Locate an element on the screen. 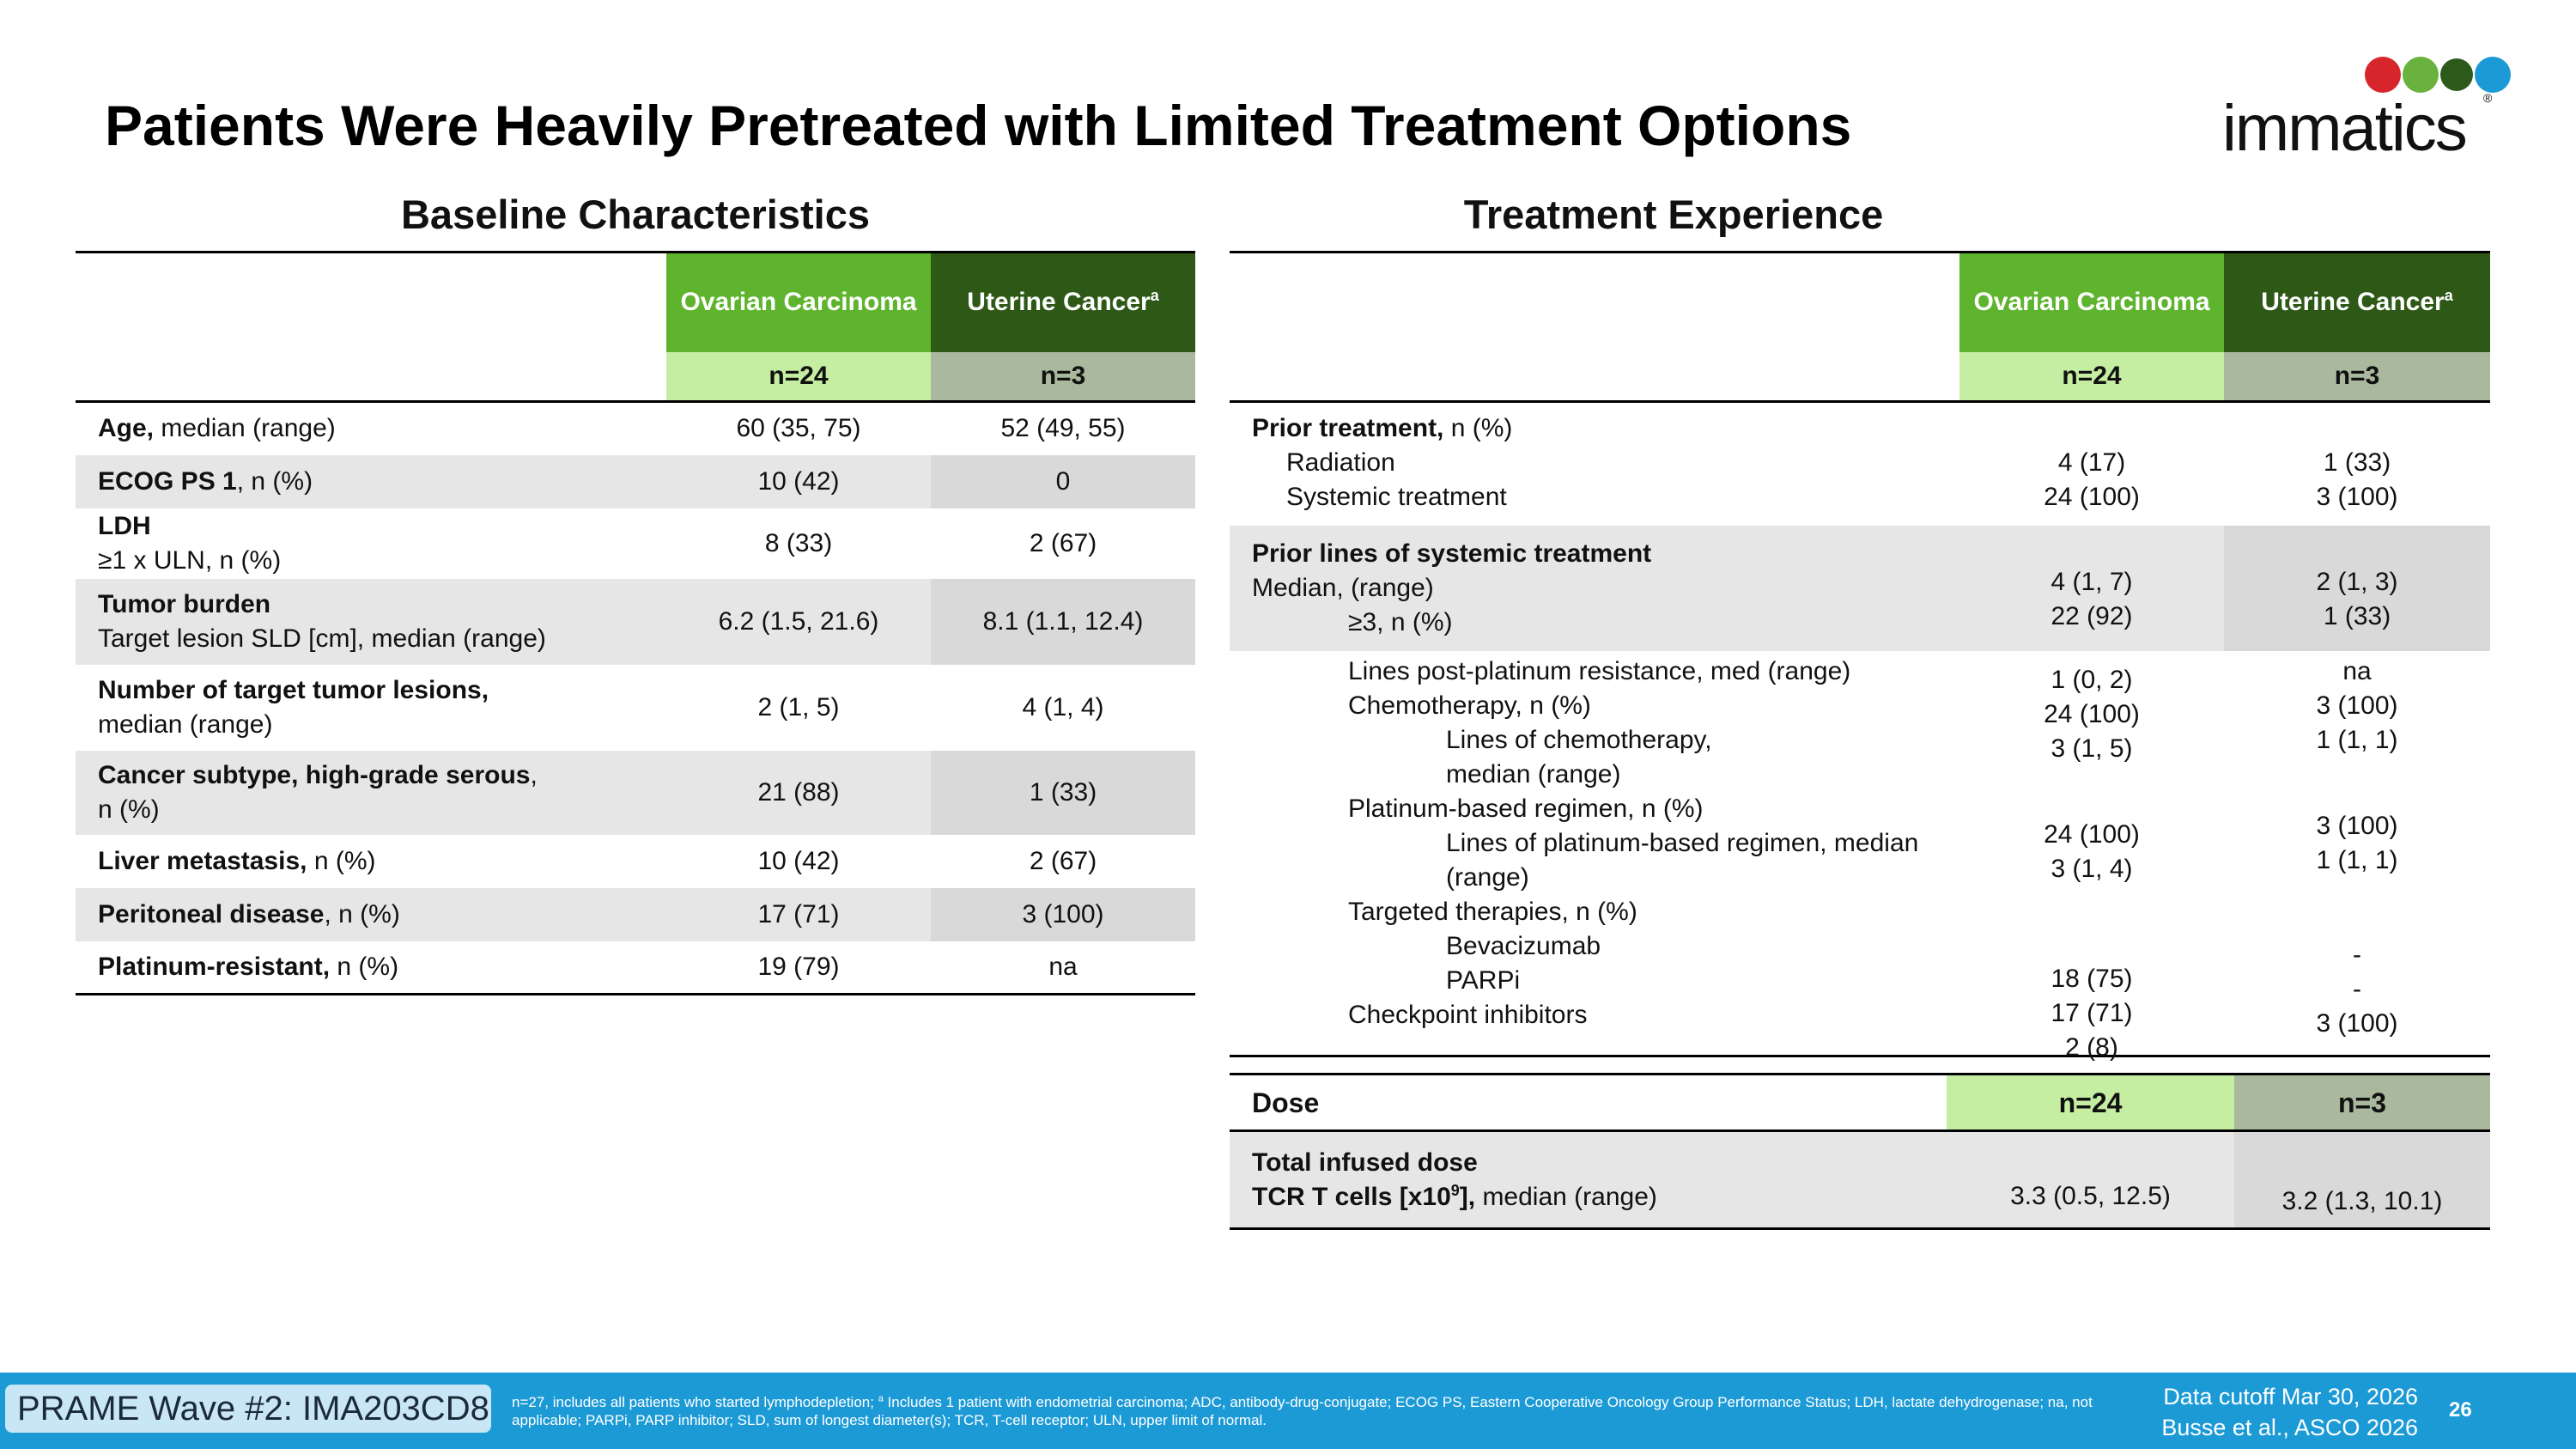 The height and width of the screenshot is (1449, 2576). dose-label: Dose is located at coordinates (1588, 1102).